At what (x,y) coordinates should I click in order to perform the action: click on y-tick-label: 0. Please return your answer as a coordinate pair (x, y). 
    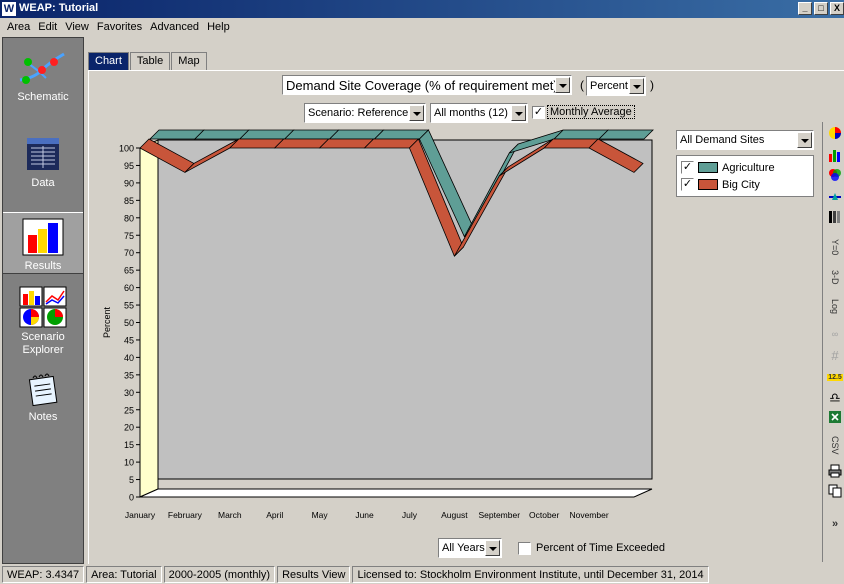
    Looking at the image, I should click on (131, 498).